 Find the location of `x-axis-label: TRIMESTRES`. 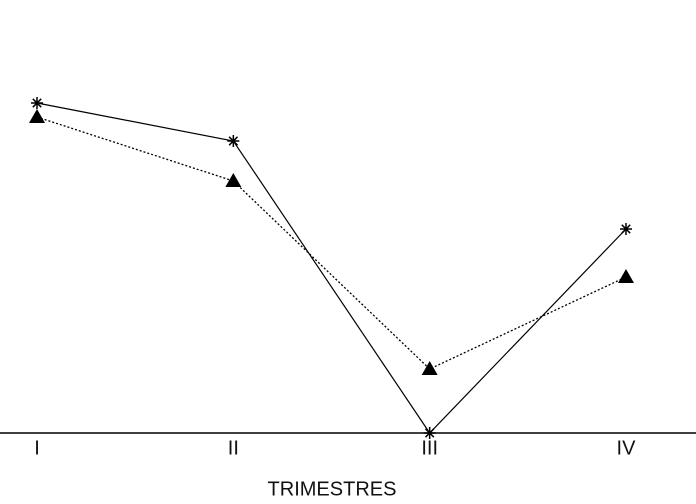

x-axis-label: TRIMESTRES is located at coordinates (332, 489).